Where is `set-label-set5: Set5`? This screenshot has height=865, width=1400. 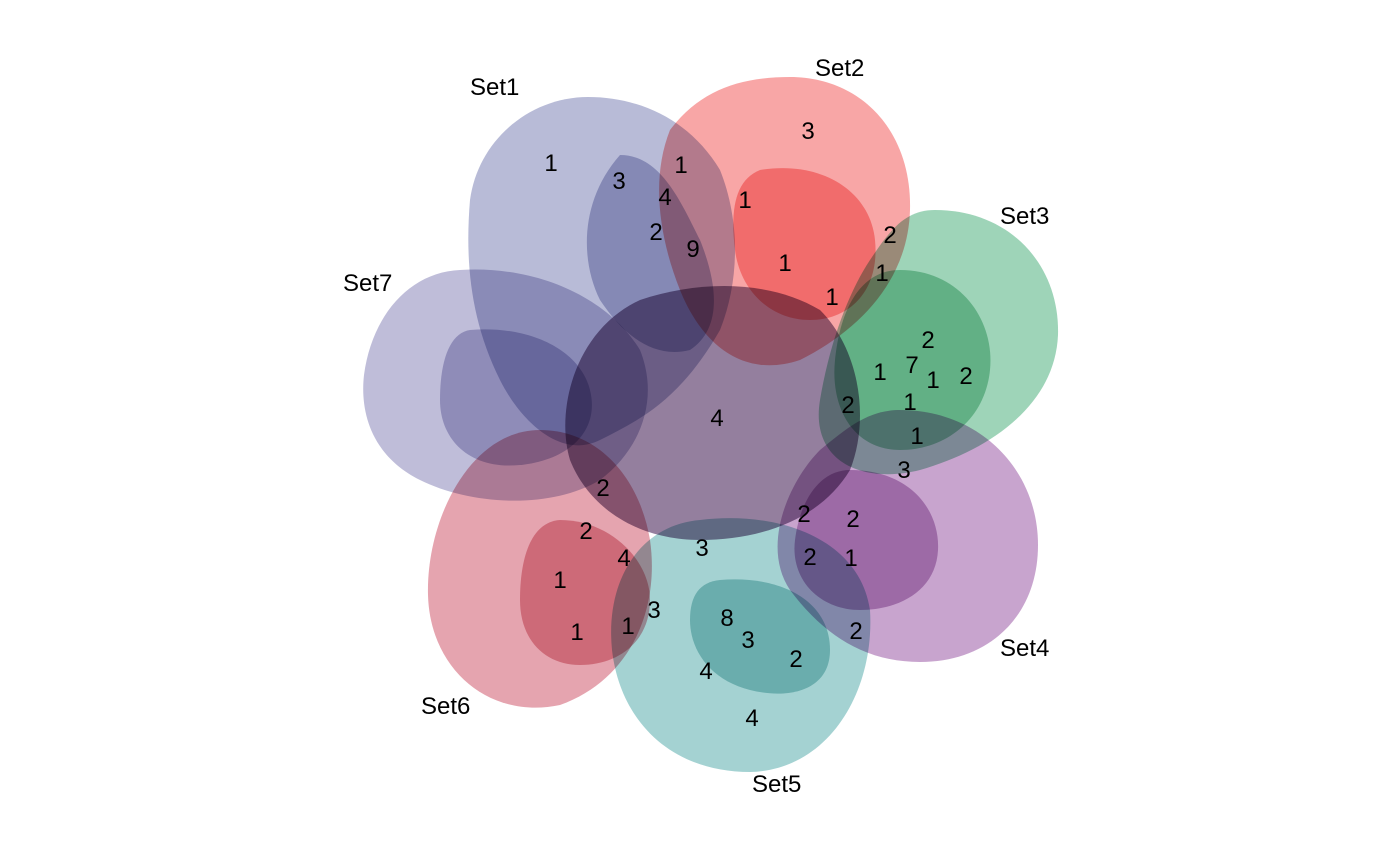 set-label-set5: Set5 is located at coordinates (776, 784).